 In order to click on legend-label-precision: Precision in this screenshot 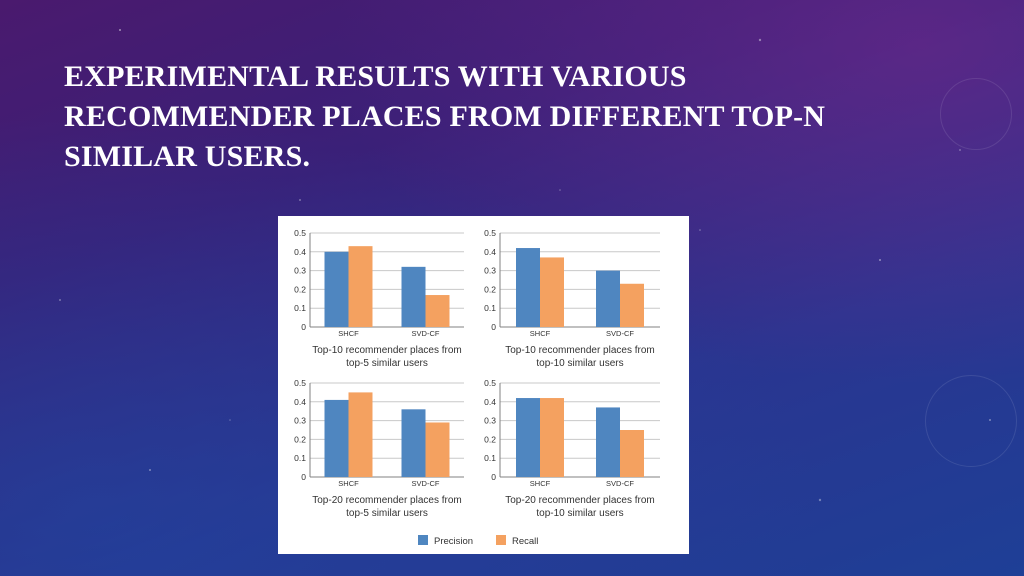, I will do `click(453, 541)`.